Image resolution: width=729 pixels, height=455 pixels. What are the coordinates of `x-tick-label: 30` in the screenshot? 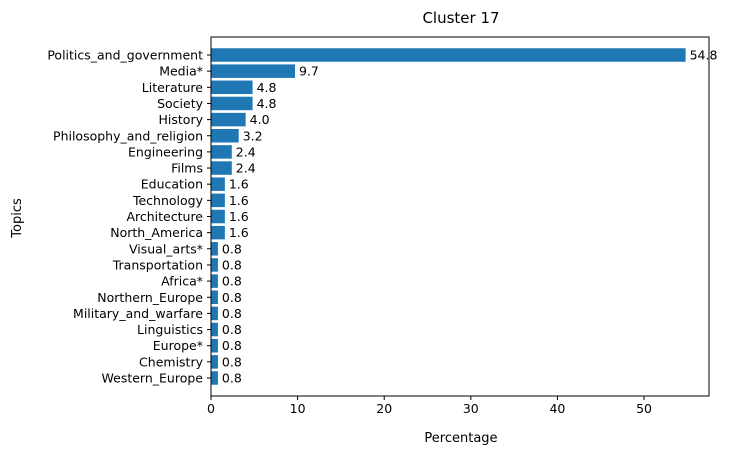 It's located at (471, 408).